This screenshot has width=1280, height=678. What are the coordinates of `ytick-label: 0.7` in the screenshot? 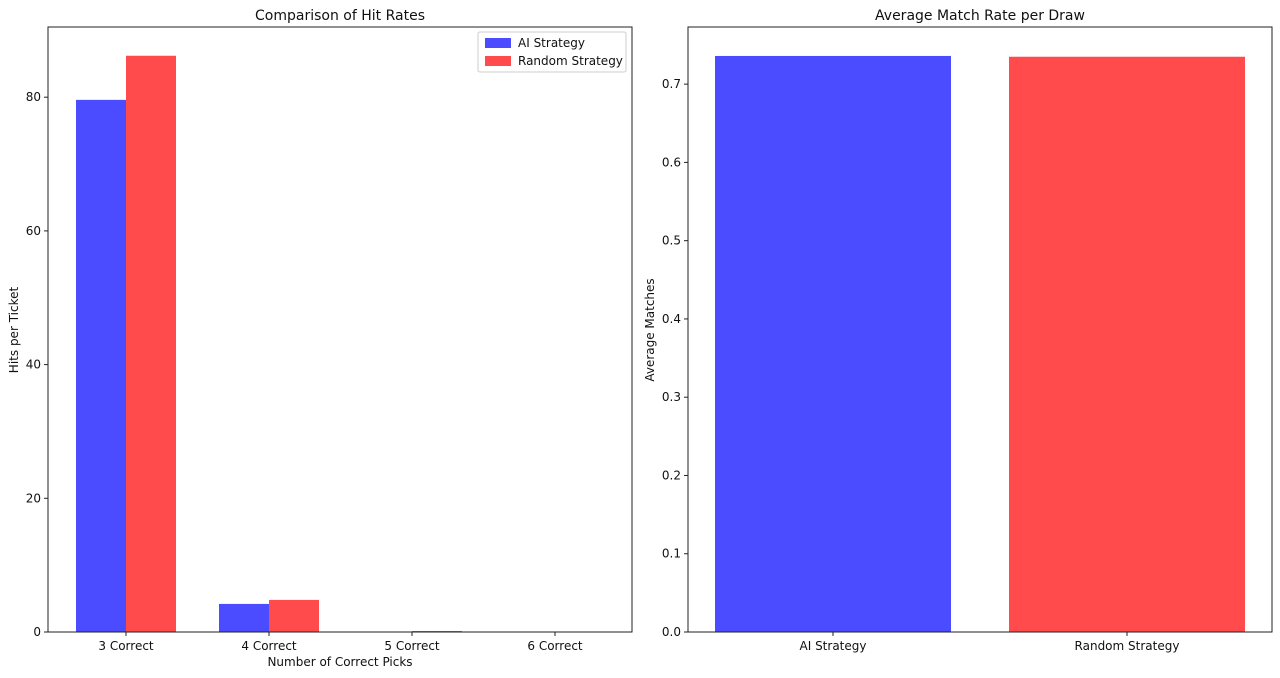 It's located at (671, 84).